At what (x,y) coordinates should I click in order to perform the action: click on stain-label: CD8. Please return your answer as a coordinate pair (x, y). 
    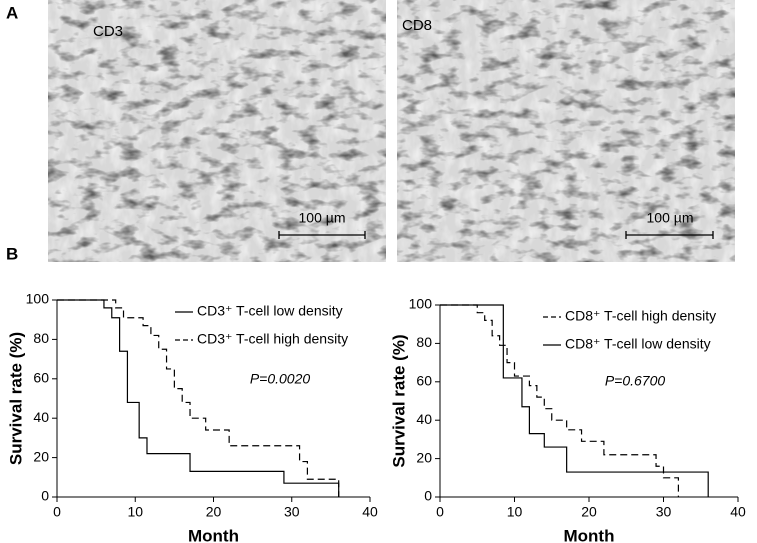
    Looking at the image, I should click on (417, 25).